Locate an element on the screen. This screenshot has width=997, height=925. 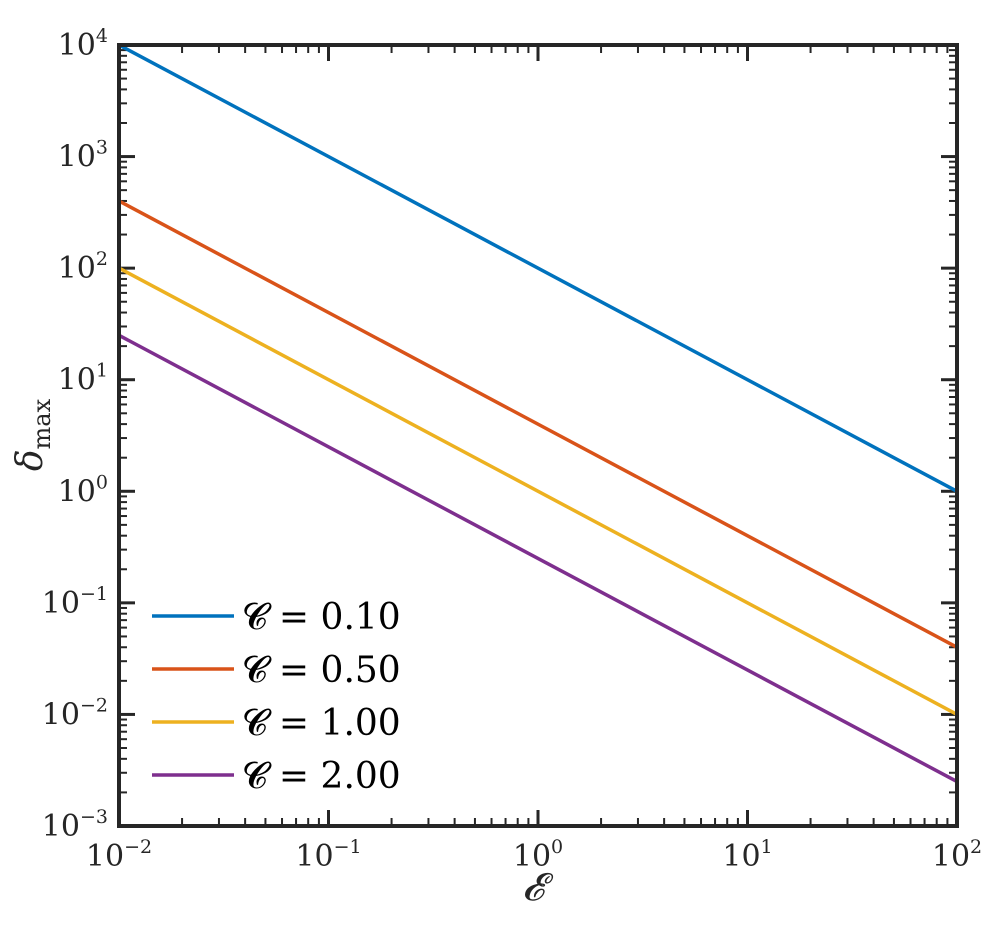
y-tick-label: 10⁻³ is located at coordinates (75, 825).